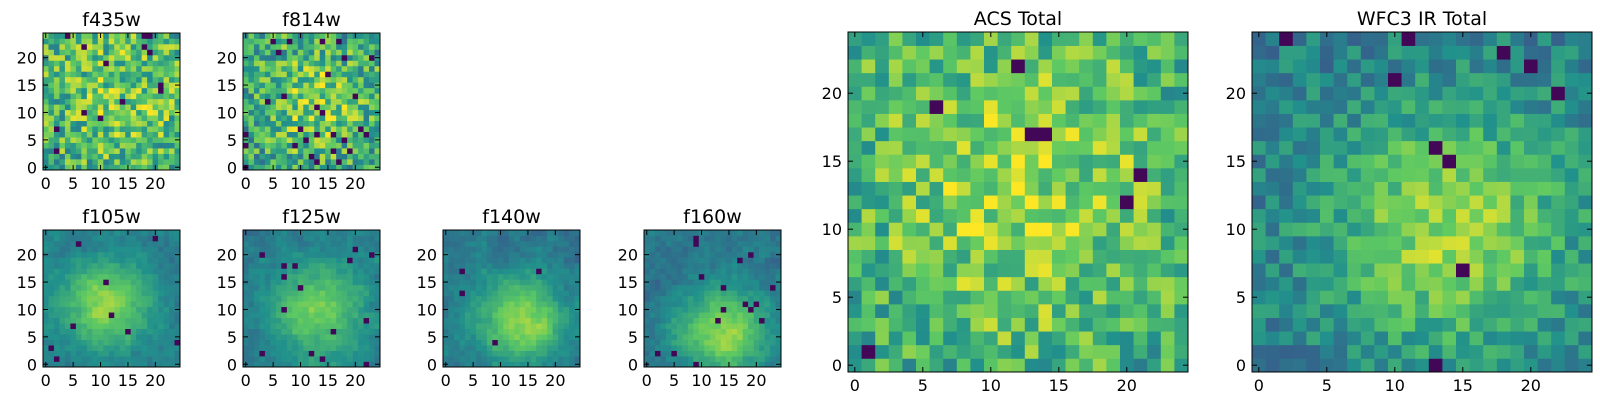  What do you see at coordinates (837, 297) in the screenshot?
I see `y-tick-label: 5` at bounding box center [837, 297].